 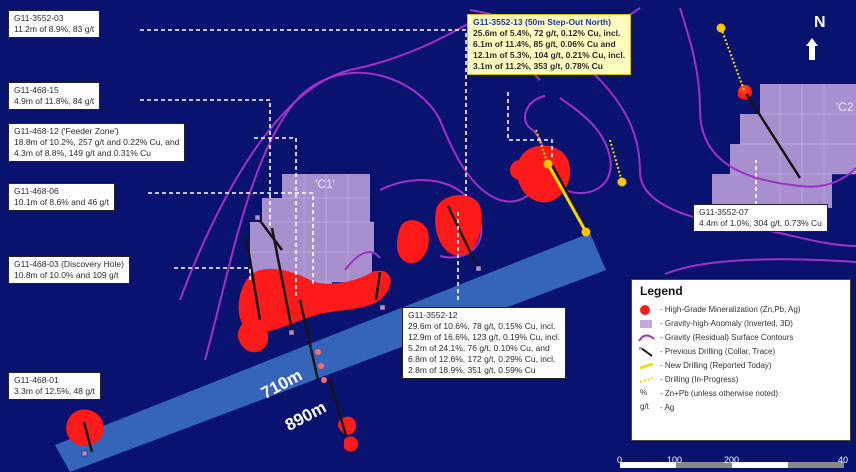 What do you see at coordinates (83, 153) in the screenshot?
I see `callout-result: 4.3m of 8.8%, 149 g/t and 0.31% Cu` at bounding box center [83, 153].